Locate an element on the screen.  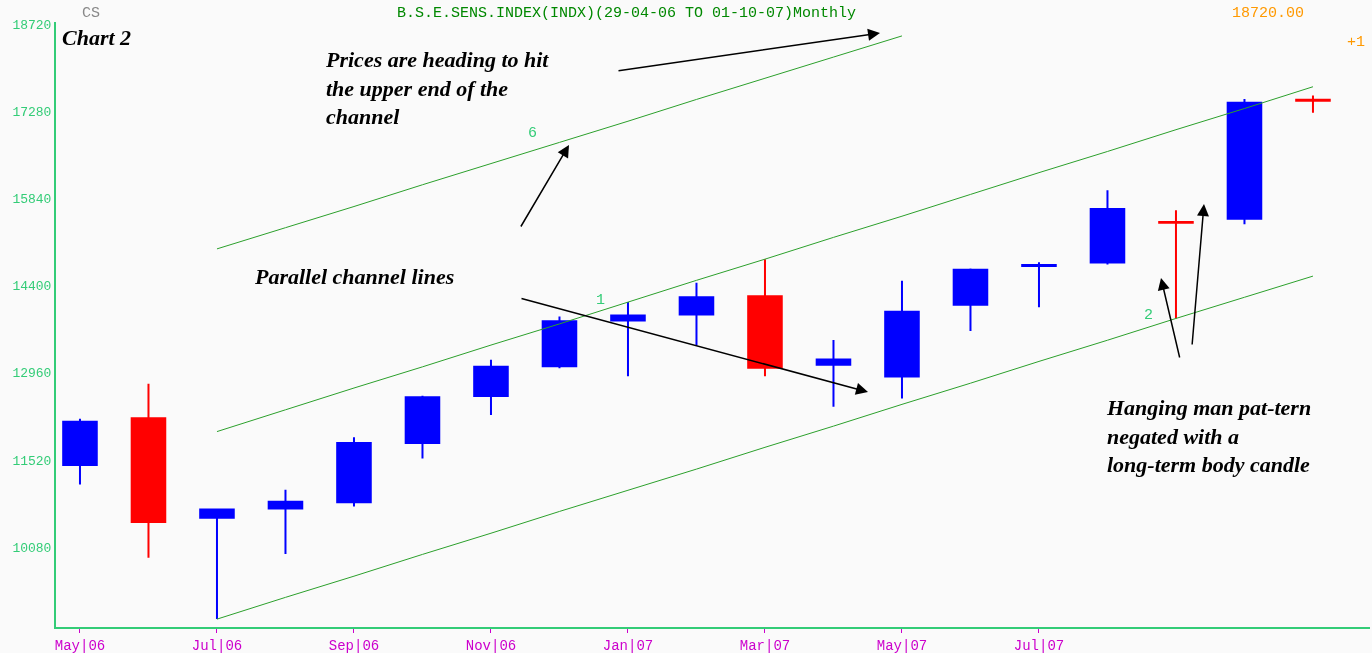
y-tick-label: 18720 is located at coordinates (32, 25).